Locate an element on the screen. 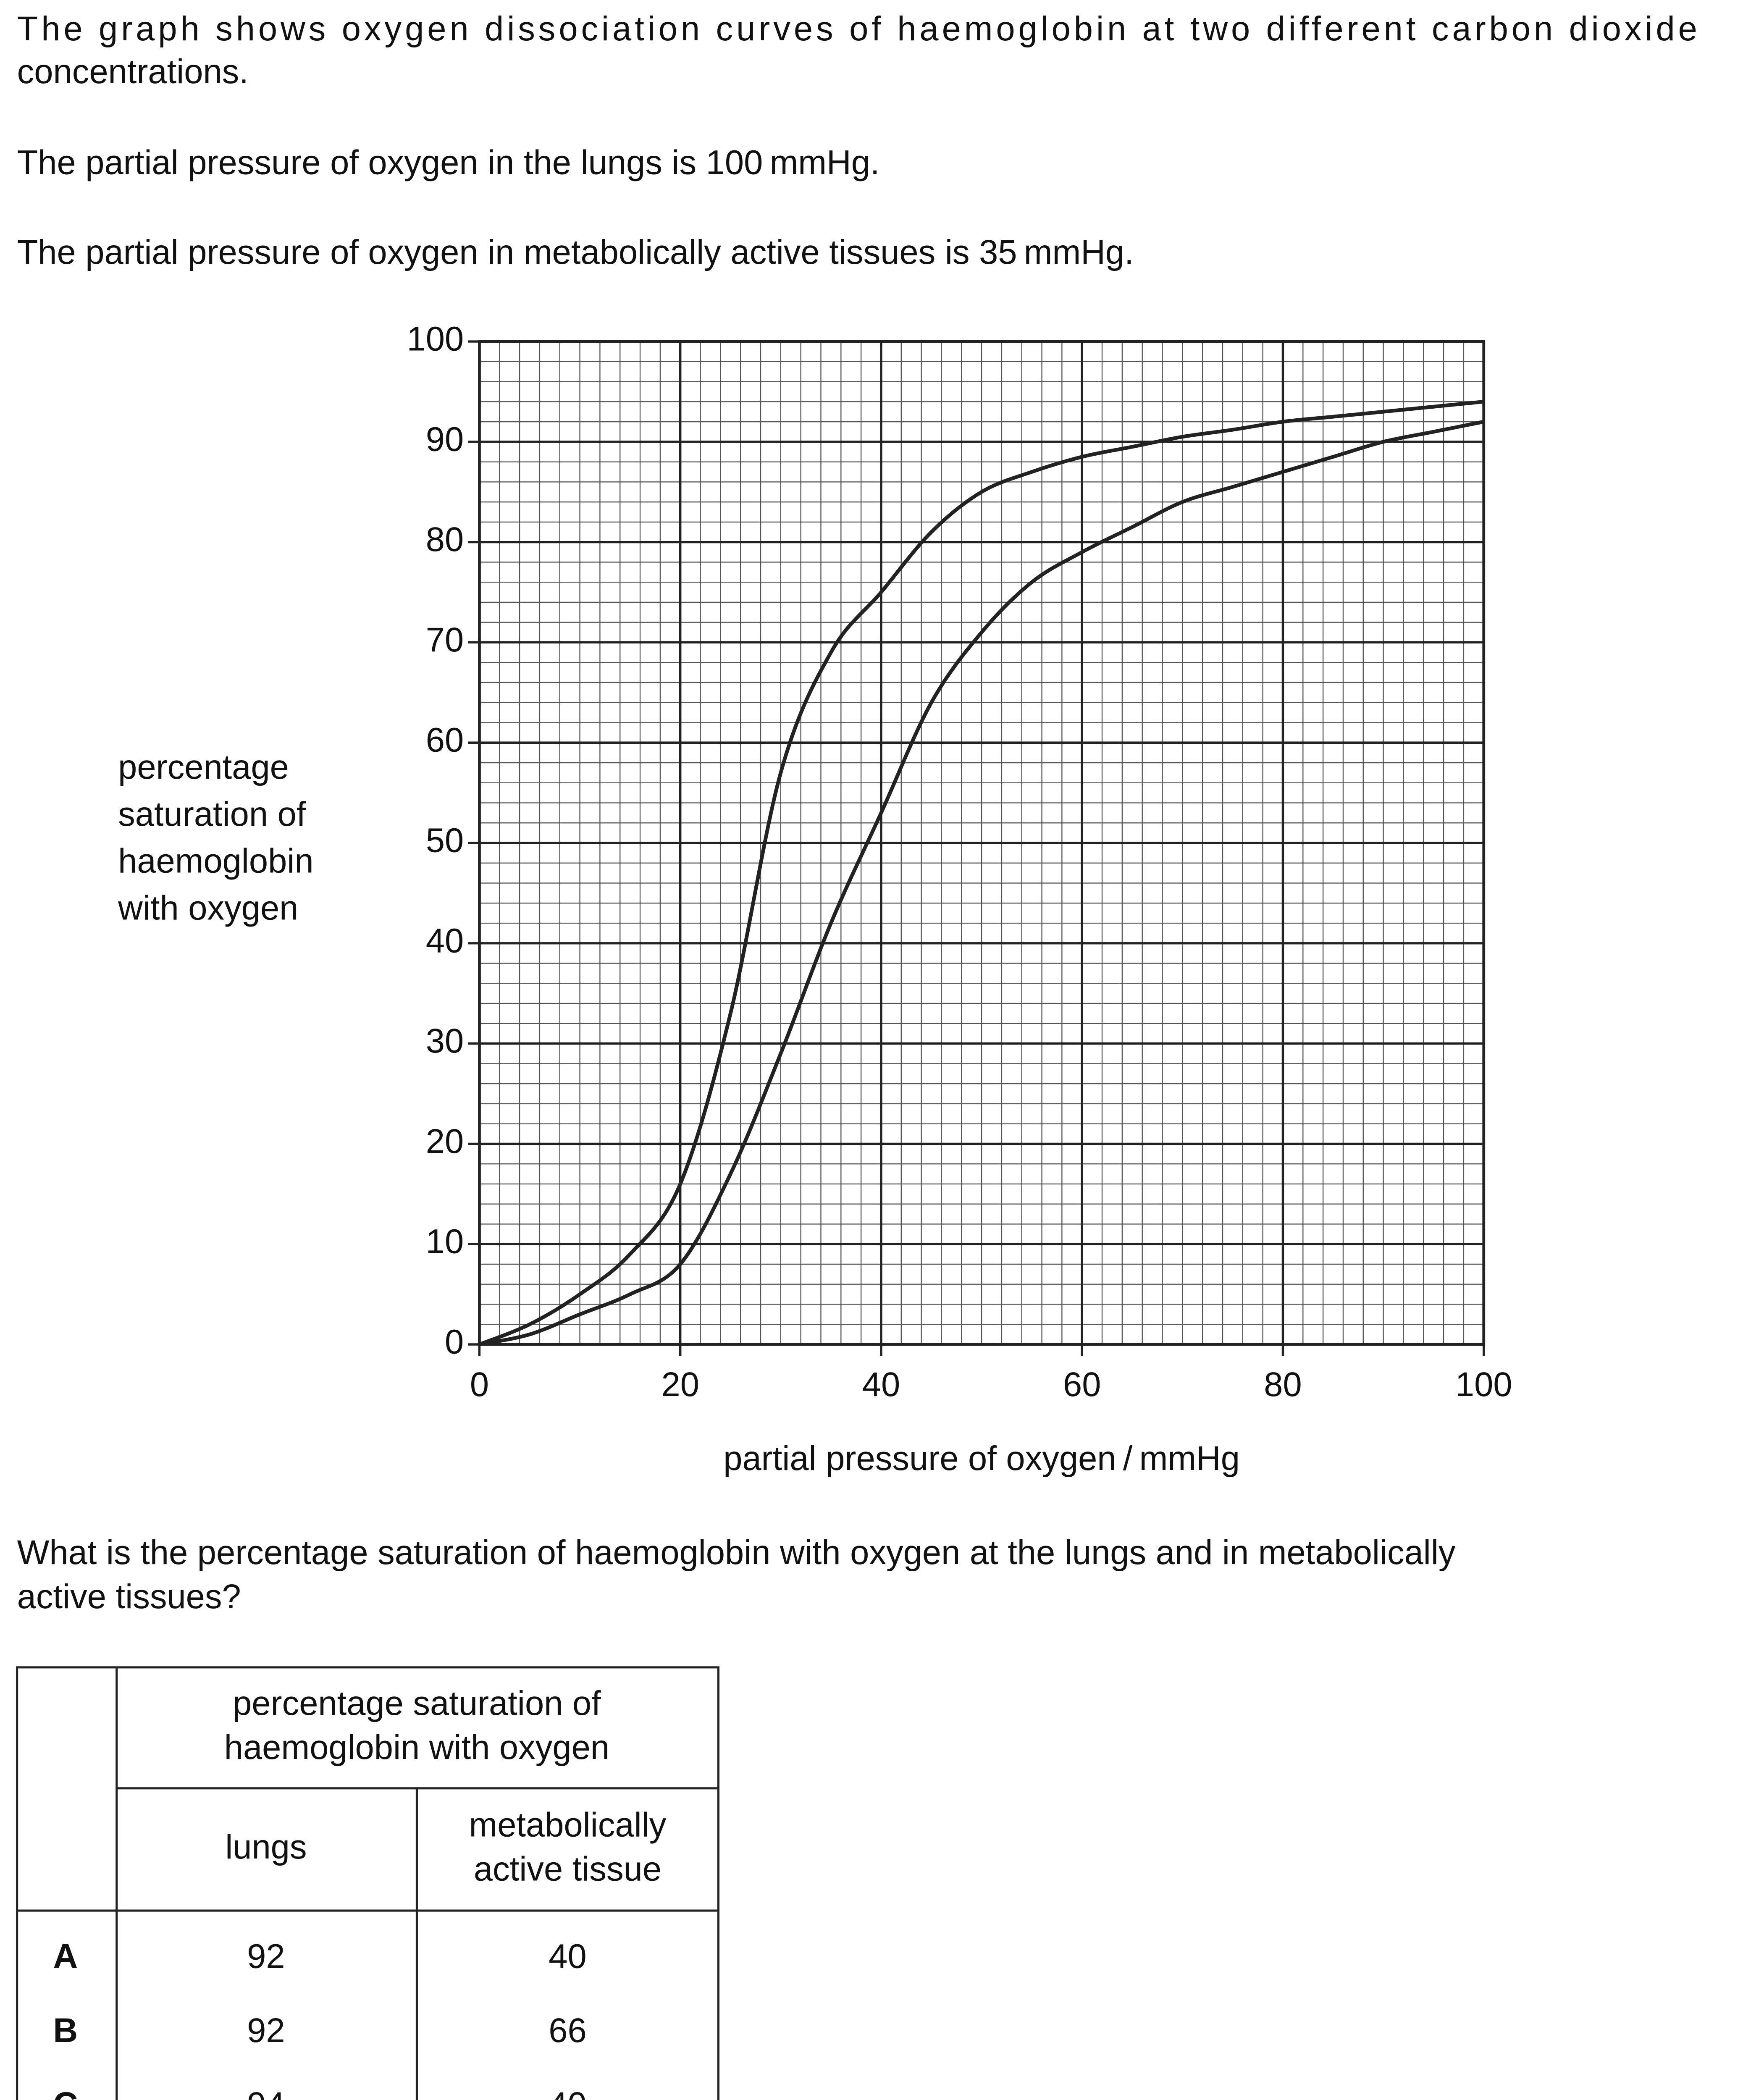 Image resolution: width=1764 pixels, height=2100 pixels. table-cell: 66 is located at coordinates (567, 2030).